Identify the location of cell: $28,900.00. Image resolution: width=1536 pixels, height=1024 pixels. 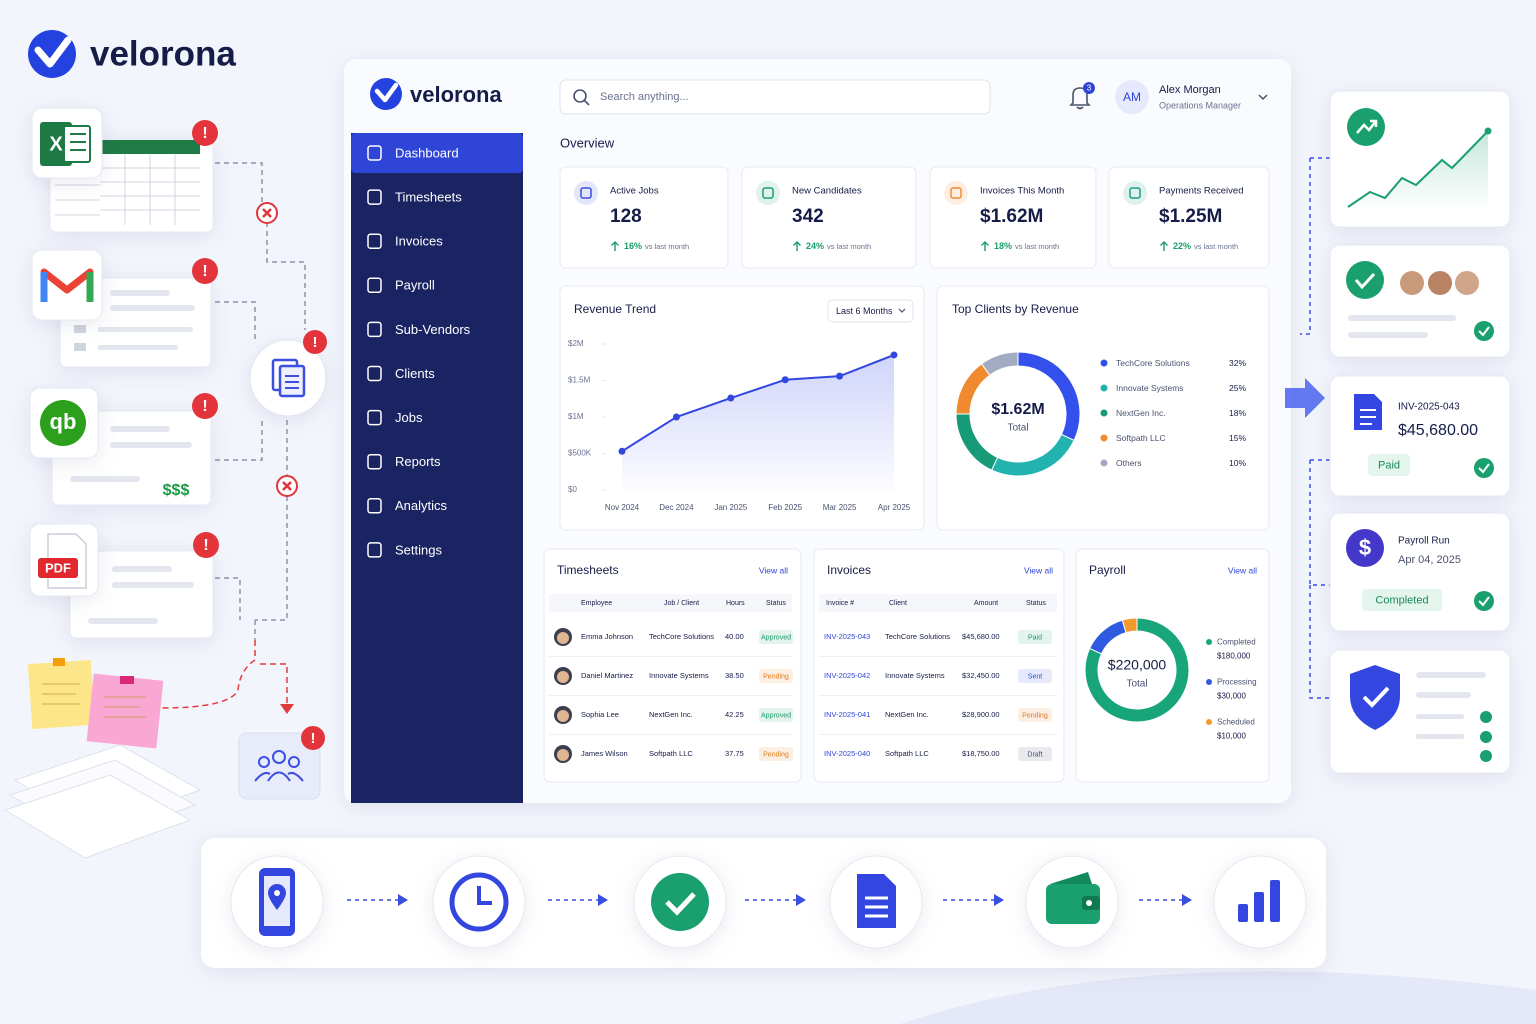
(981, 714).